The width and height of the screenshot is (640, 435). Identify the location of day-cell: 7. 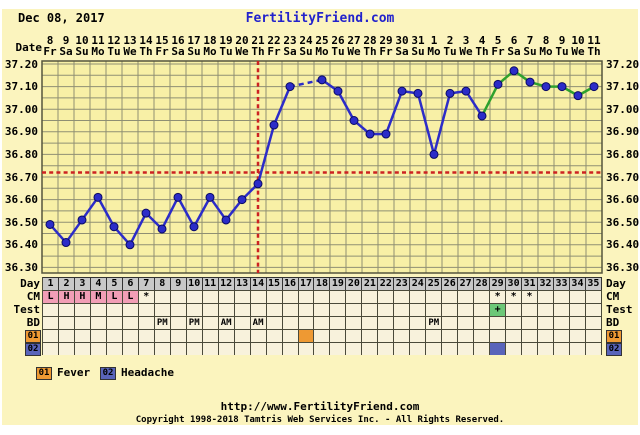
(146, 283).